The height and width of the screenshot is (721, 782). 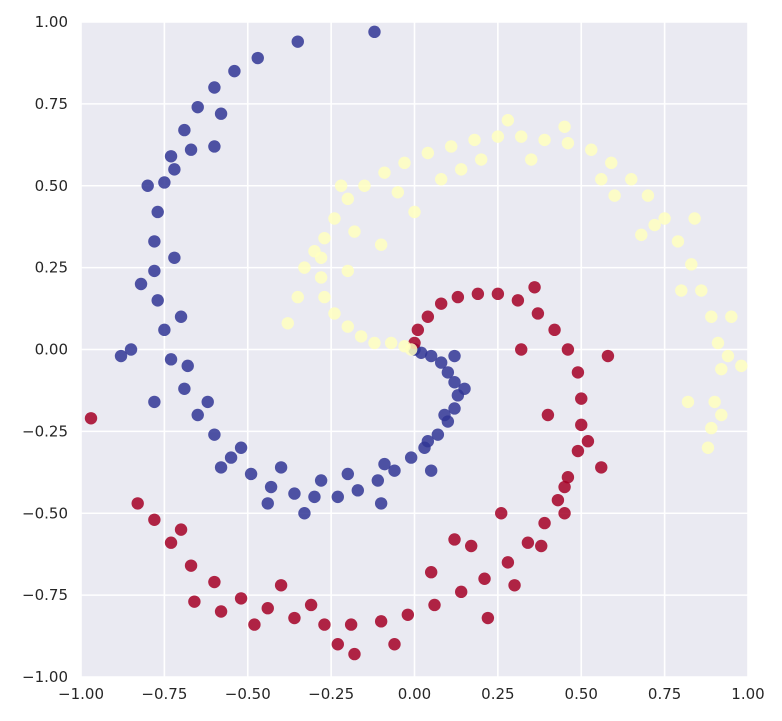 I want to click on x-tick-label: 0.50, so click(x=581, y=694).